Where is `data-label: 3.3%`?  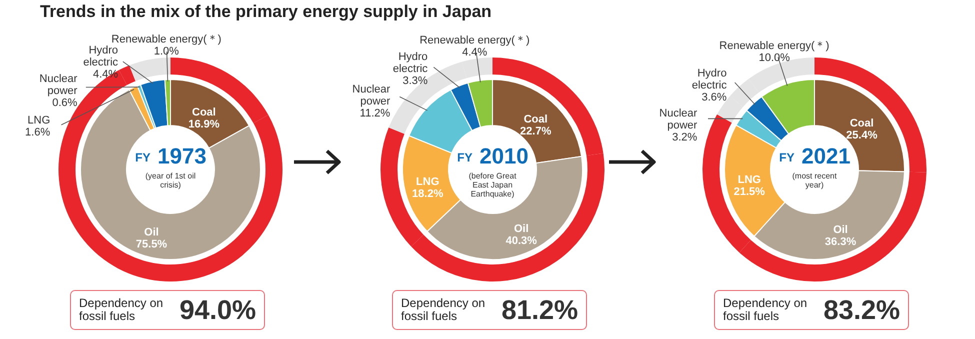
data-label: 3.3% is located at coordinates (415, 80).